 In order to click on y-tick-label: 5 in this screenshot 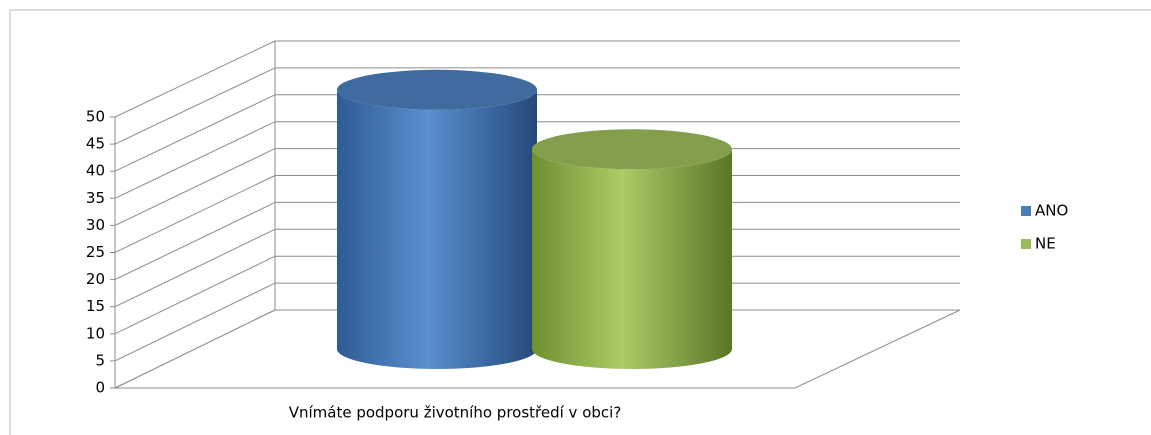, I will do `click(100, 360)`.